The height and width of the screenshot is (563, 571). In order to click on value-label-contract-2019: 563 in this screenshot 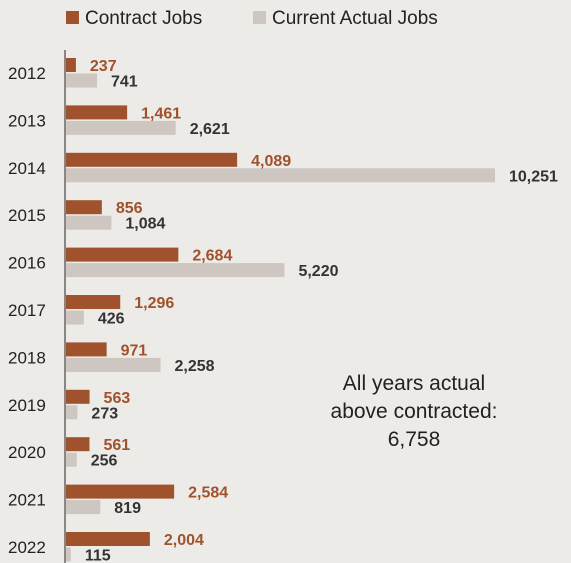, I will do `click(117, 398)`.